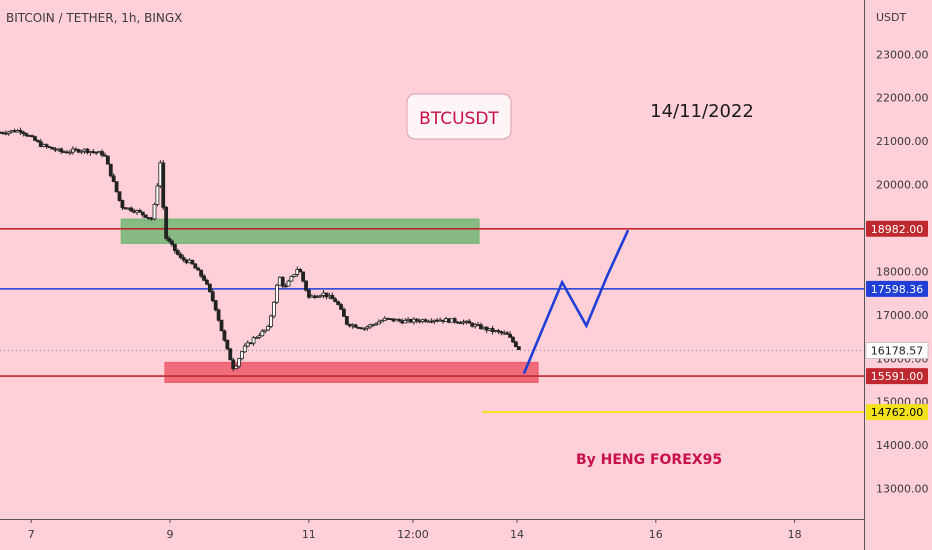 Image resolution: width=932 pixels, height=550 pixels. I want to click on target-price-label: 14762.00, so click(897, 412).